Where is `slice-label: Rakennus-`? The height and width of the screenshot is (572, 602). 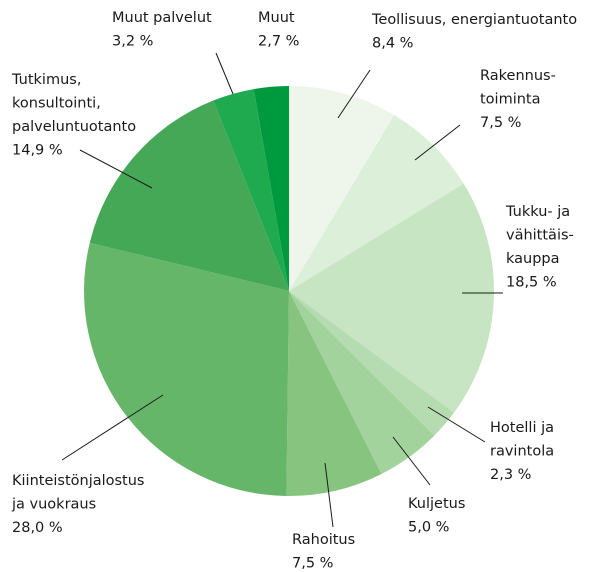 slice-label: Rakennus- is located at coordinates (518, 76).